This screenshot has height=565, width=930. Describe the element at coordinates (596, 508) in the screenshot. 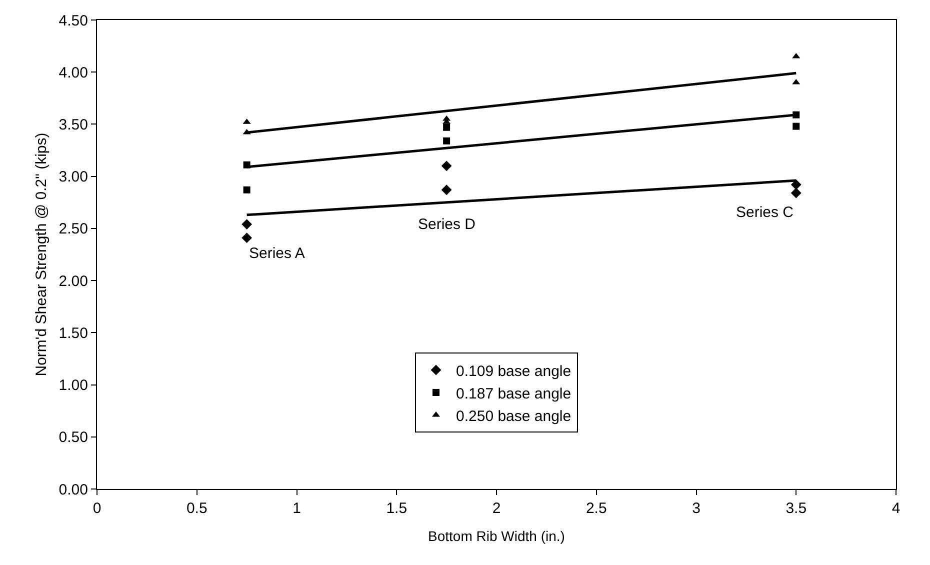

I see `x-tick-label: 2.5` at that location.